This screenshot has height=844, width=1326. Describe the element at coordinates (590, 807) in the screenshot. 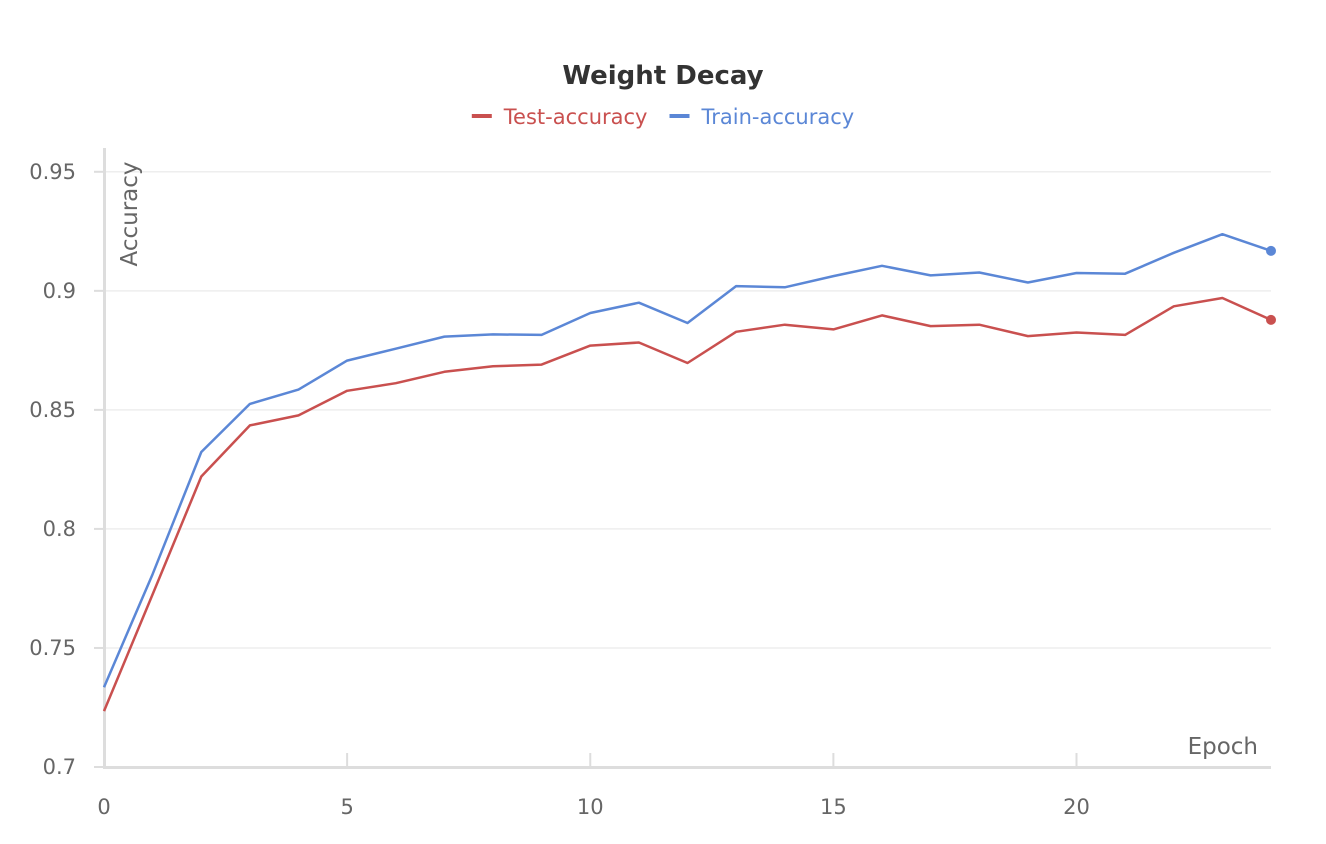

I see `x-tick-label: 10` at that location.